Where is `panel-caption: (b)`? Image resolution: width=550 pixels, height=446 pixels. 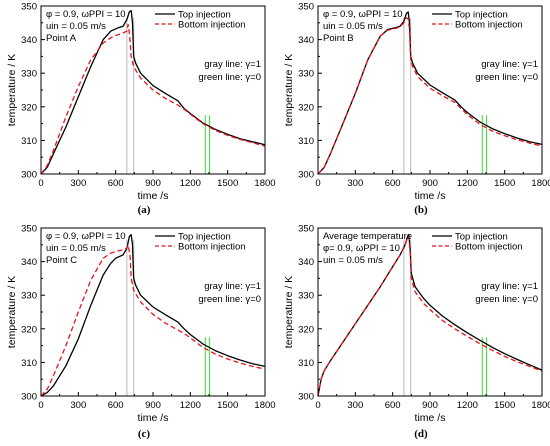 panel-caption: (b) is located at coordinates (421, 210).